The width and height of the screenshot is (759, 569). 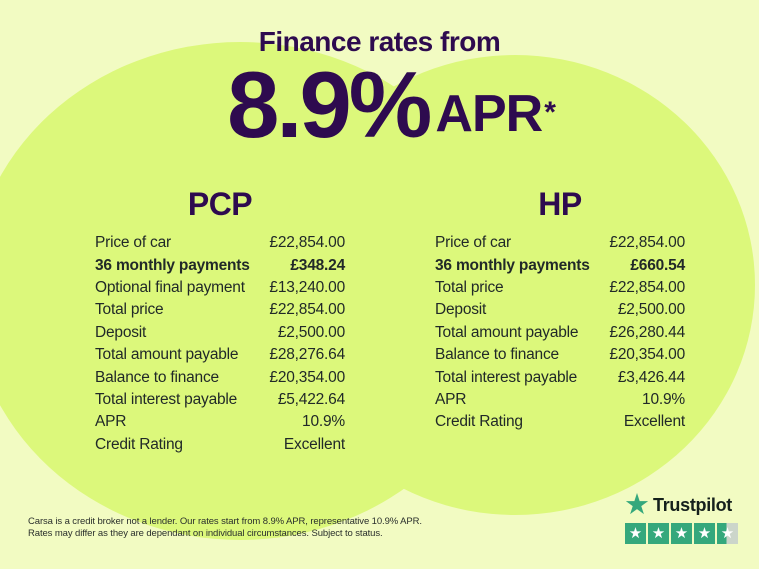 I want to click on rate-asterisk: *, so click(x=550, y=112).